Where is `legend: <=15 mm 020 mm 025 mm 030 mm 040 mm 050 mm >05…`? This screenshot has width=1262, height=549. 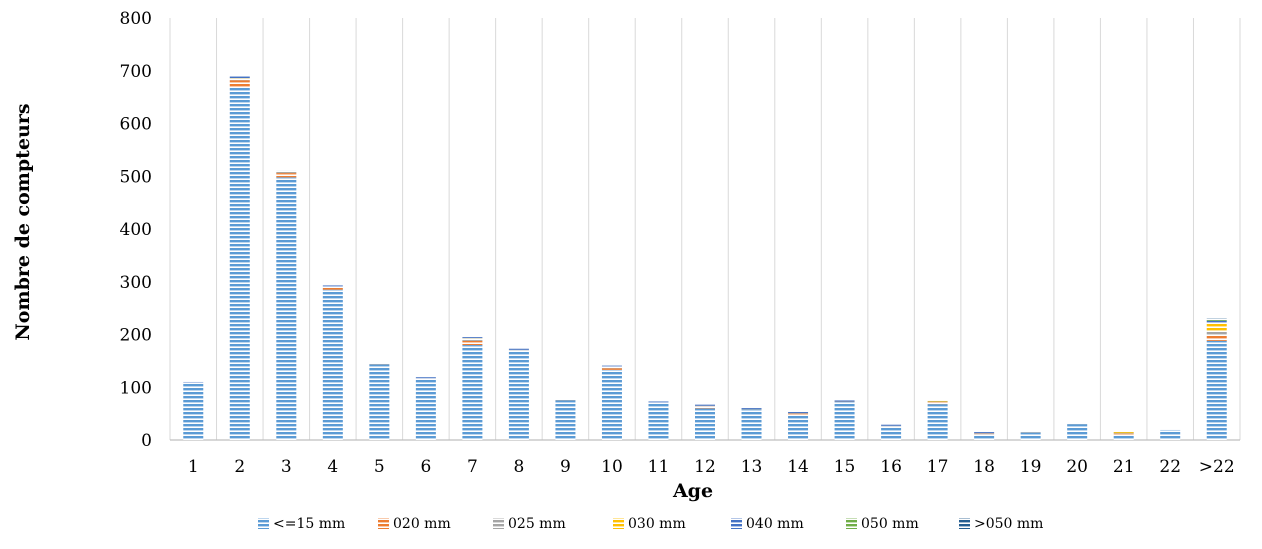 legend: <=15 mm 020 mm 025 mm 030 mm 040 mm 050 mm >05… is located at coordinates (650, 524).